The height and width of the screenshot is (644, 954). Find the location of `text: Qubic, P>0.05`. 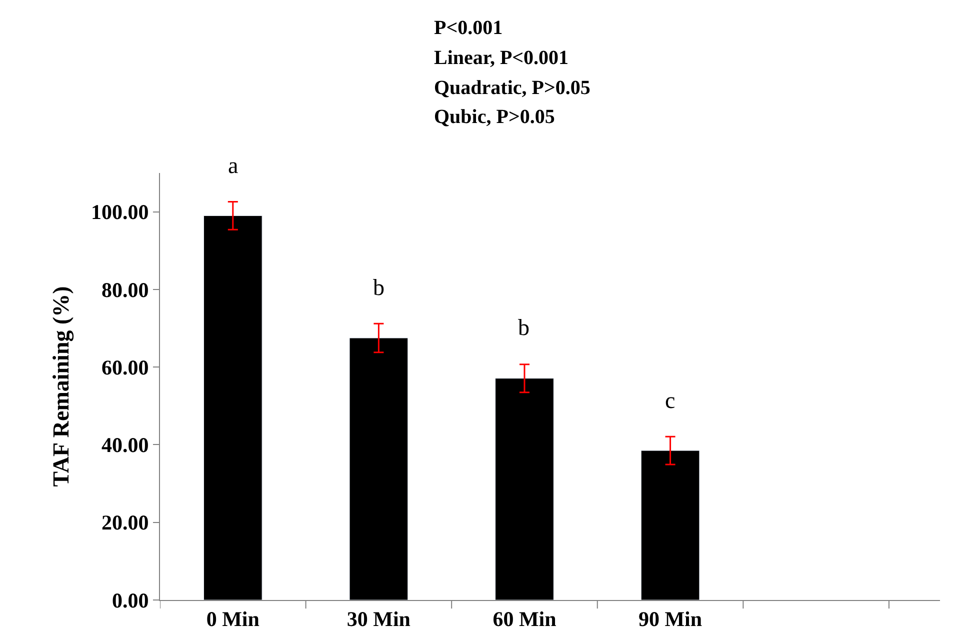

text: Qubic, P>0.05 is located at coordinates (494, 117).